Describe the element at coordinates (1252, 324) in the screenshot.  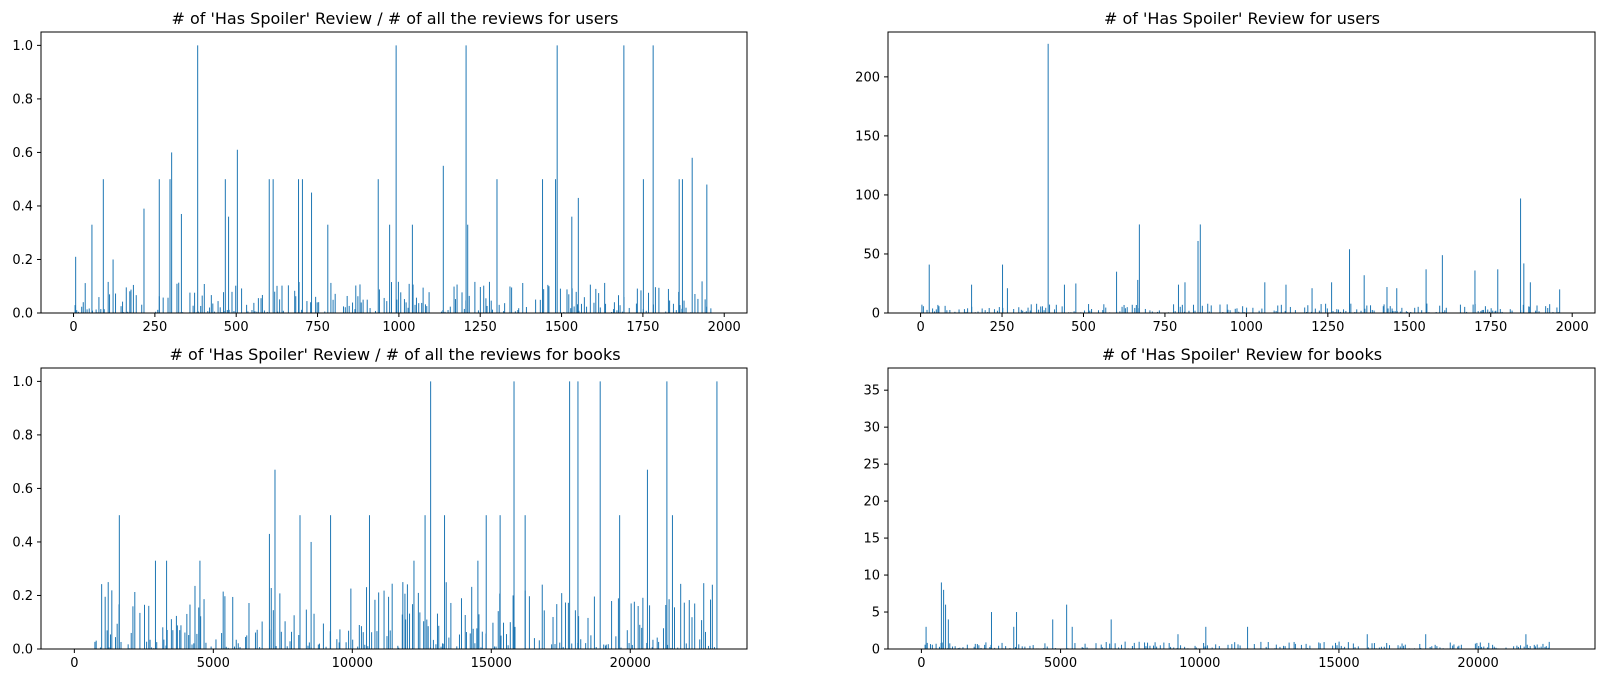
I see `x-axis: 0 250 500 750 1000 1250 1500 1750 2000` at that location.